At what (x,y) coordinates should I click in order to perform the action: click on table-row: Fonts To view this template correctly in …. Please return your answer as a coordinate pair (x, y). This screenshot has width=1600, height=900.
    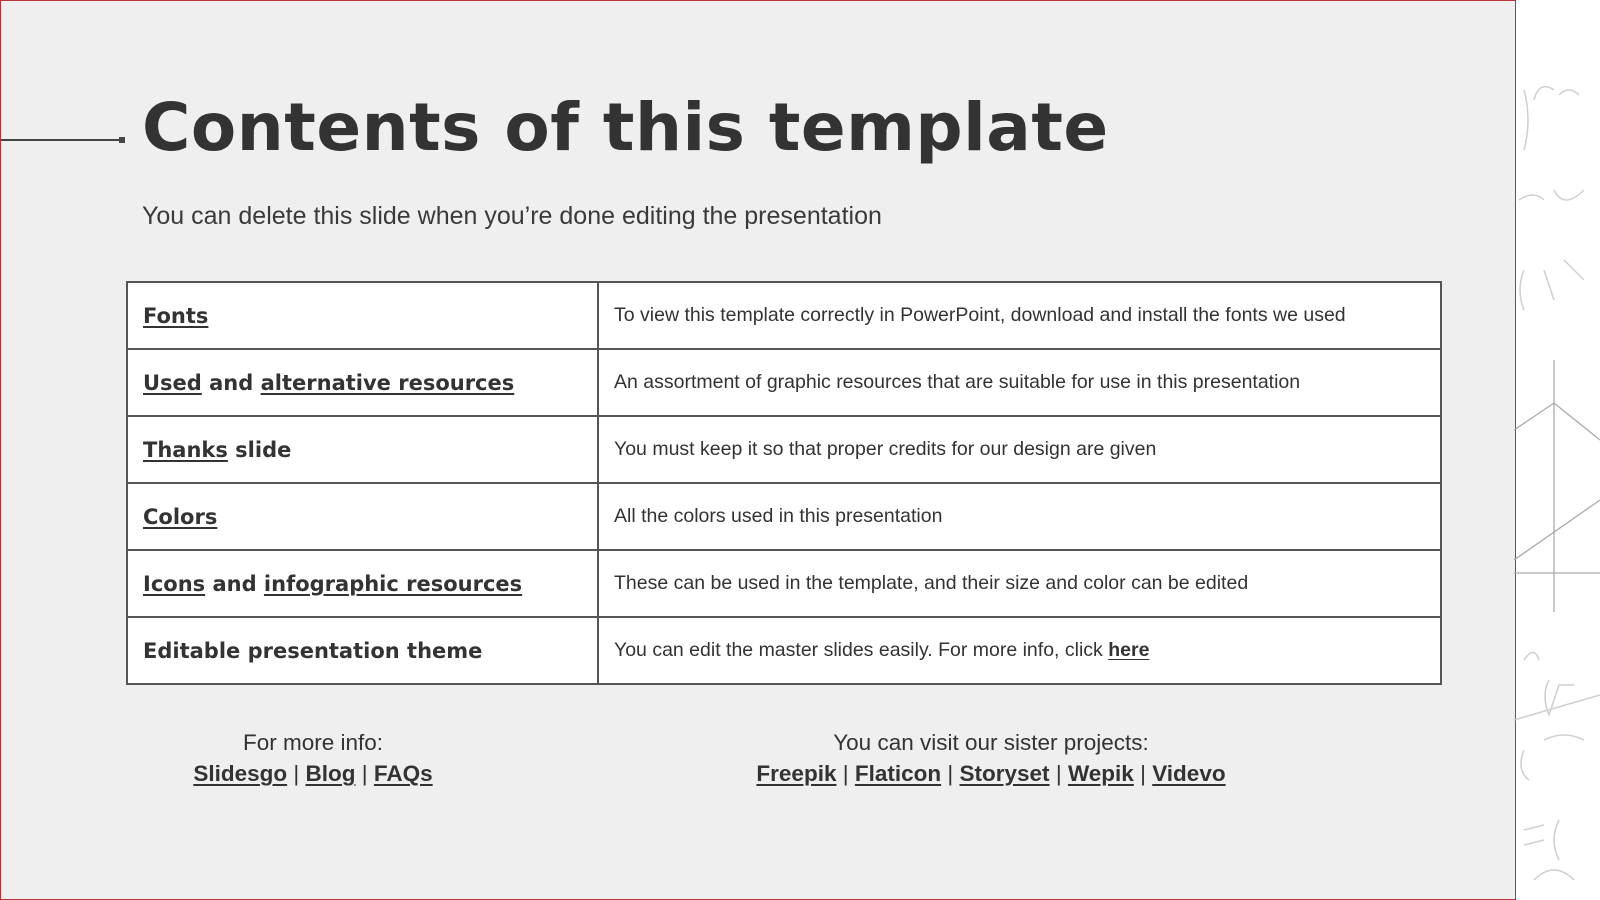
    Looking at the image, I should click on (784, 315).